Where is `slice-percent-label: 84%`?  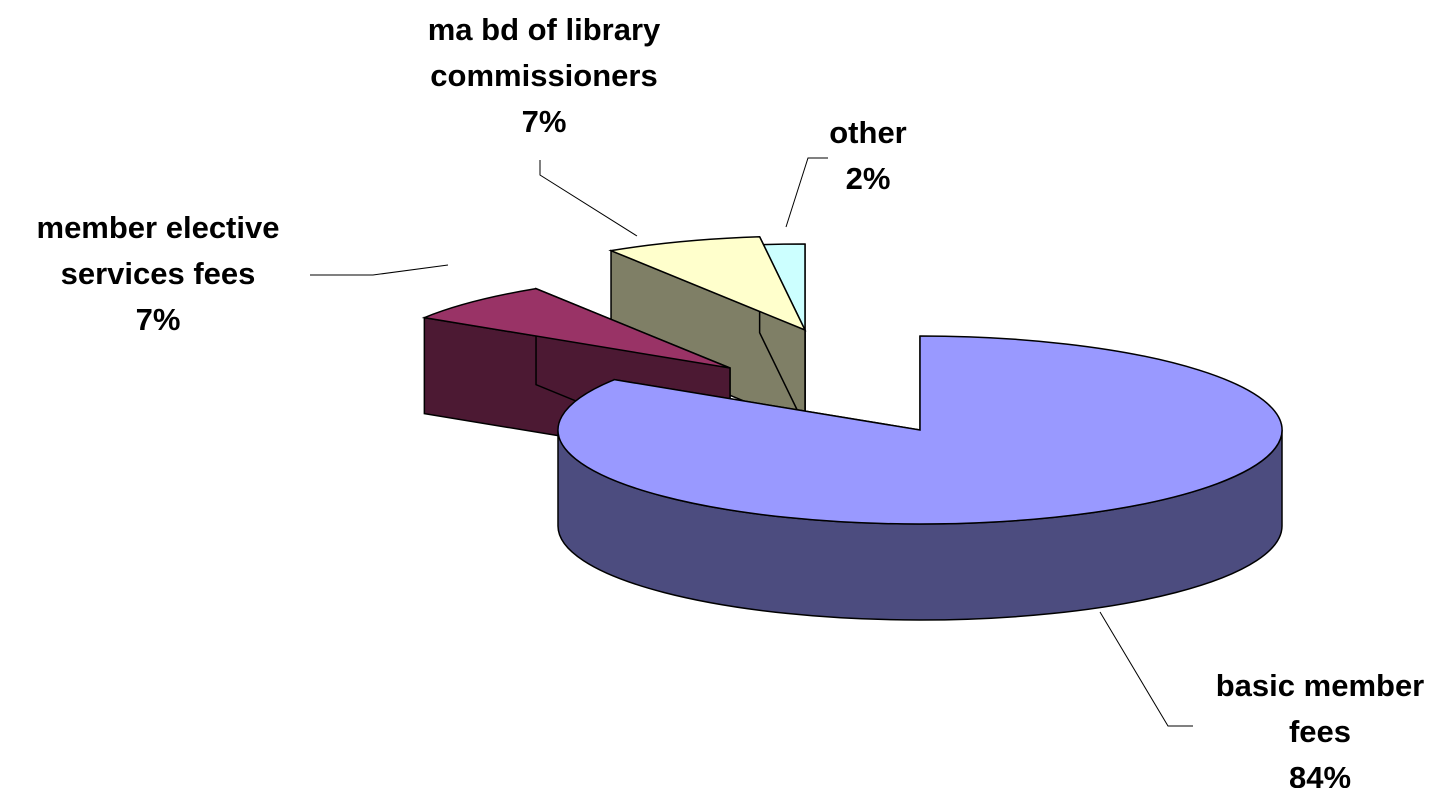 slice-percent-label: 84% is located at coordinates (1320, 774).